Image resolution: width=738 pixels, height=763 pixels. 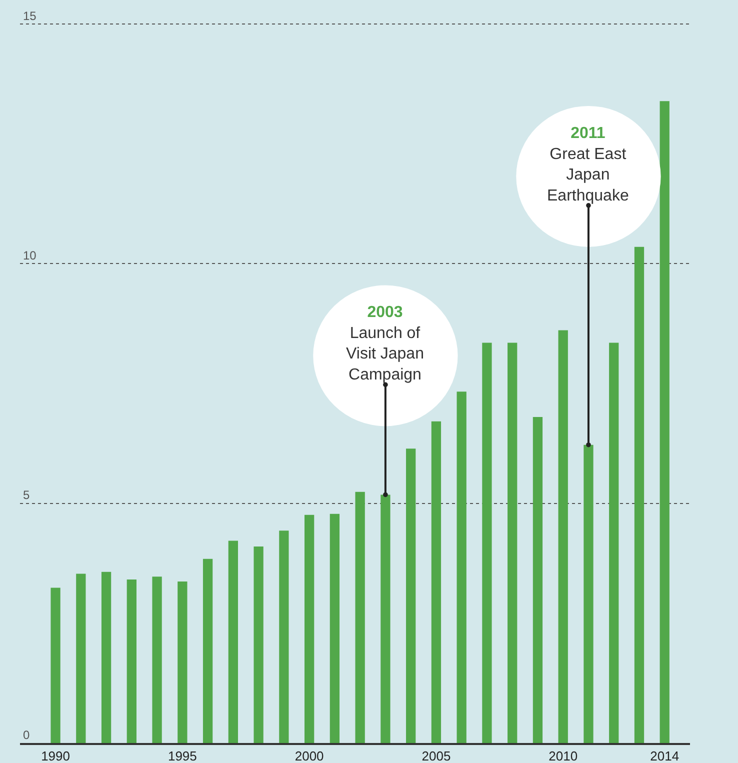 I want to click on x-tick-label: 1995, so click(x=182, y=755).